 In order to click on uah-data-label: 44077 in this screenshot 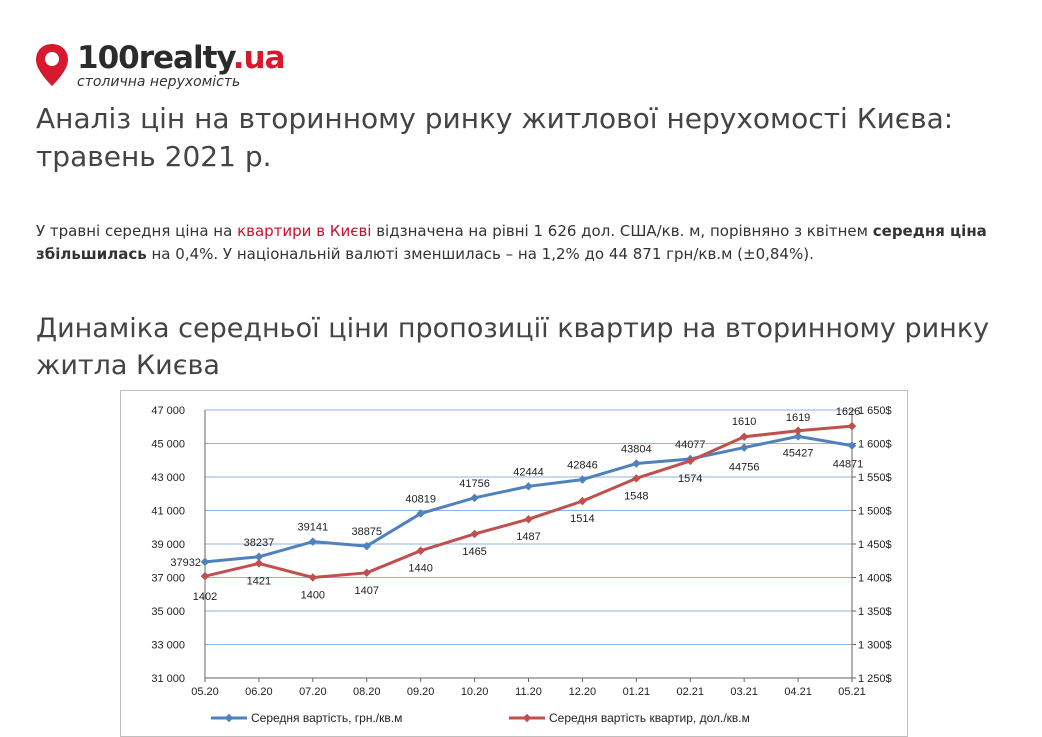, I will do `click(690, 445)`.